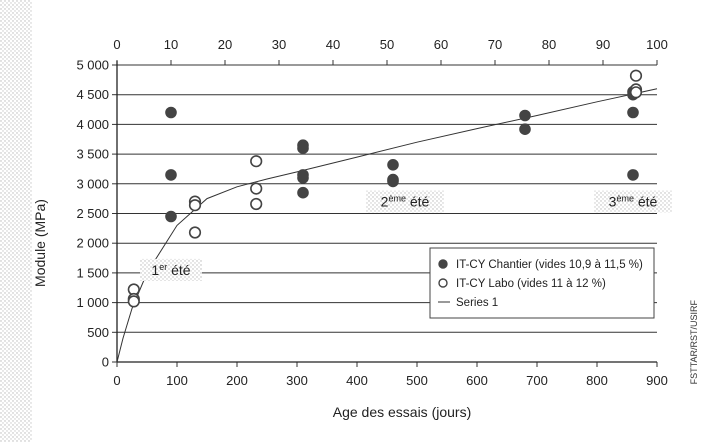 The width and height of the screenshot is (701, 447). What do you see at coordinates (417, 380) in the screenshot?
I see `x-tick-label: 500` at bounding box center [417, 380].